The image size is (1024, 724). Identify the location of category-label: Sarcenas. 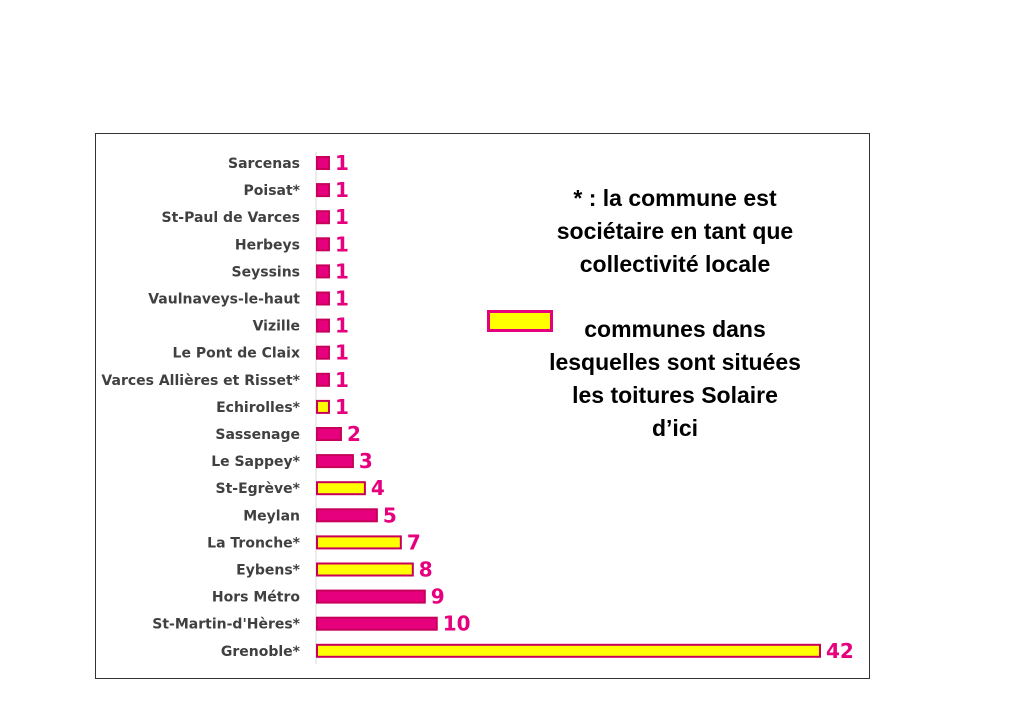
(264, 164).